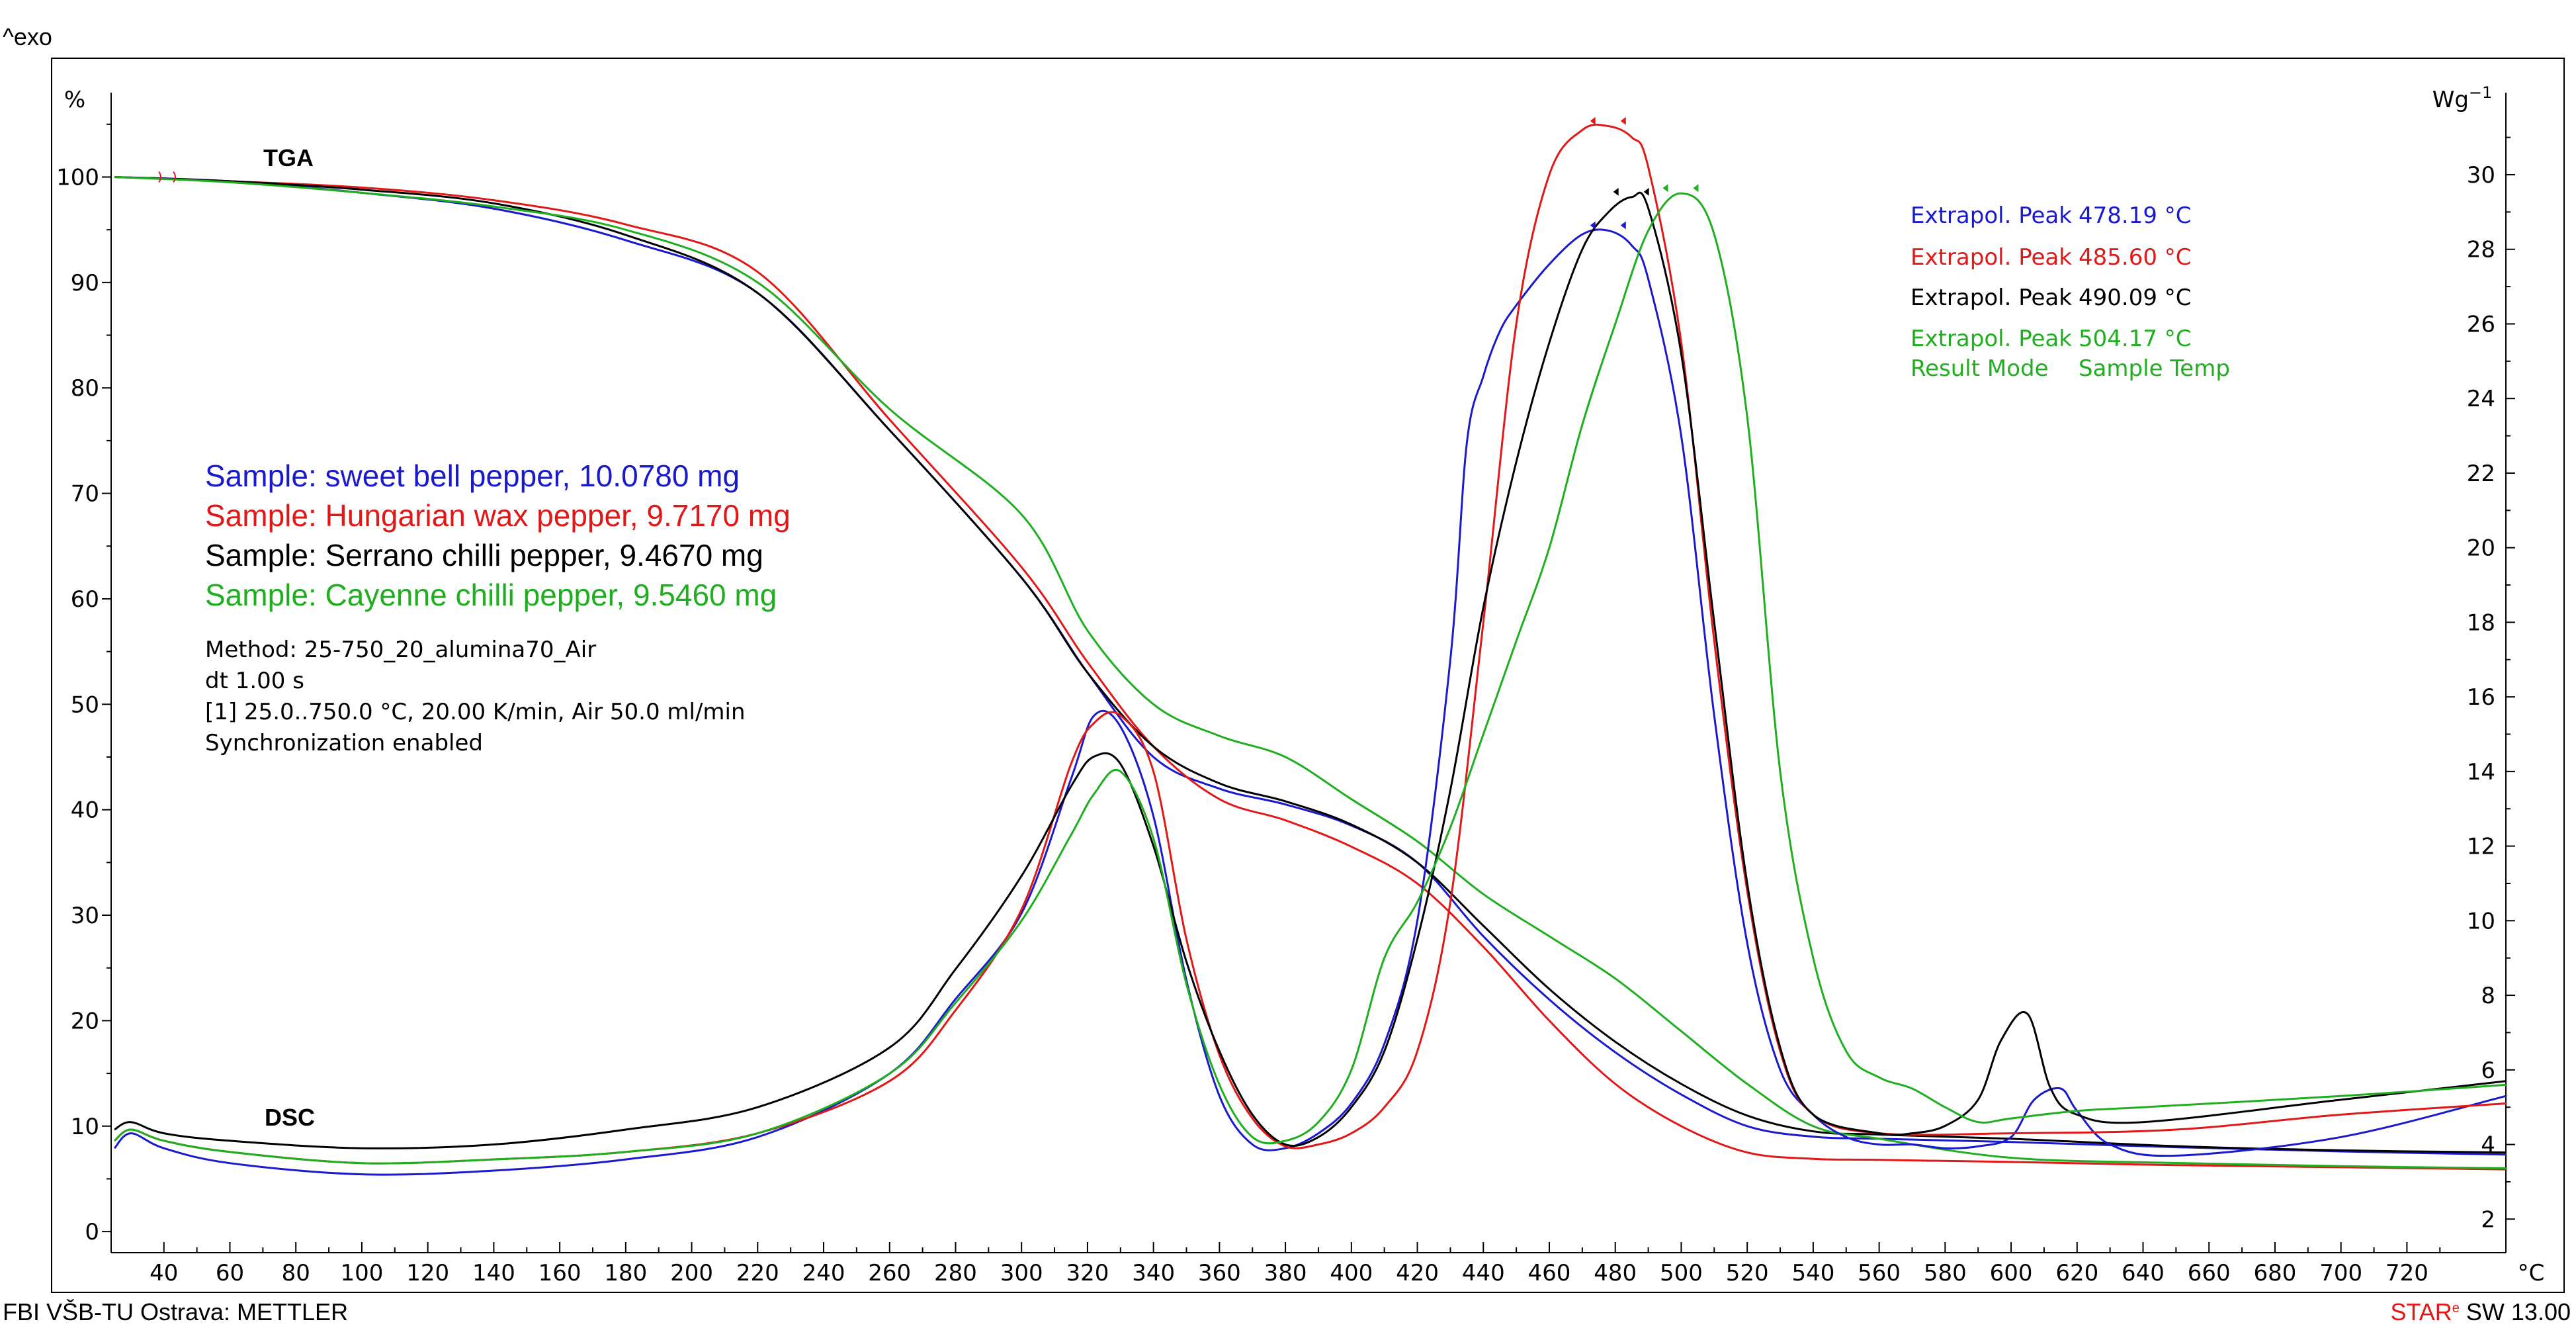 Image resolution: width=2576 pixels, height=1342 pixels. Describe the element at coordinates (2154, 369) in the screenshot. I see `result-mode-value: Sample Temp` at that location.